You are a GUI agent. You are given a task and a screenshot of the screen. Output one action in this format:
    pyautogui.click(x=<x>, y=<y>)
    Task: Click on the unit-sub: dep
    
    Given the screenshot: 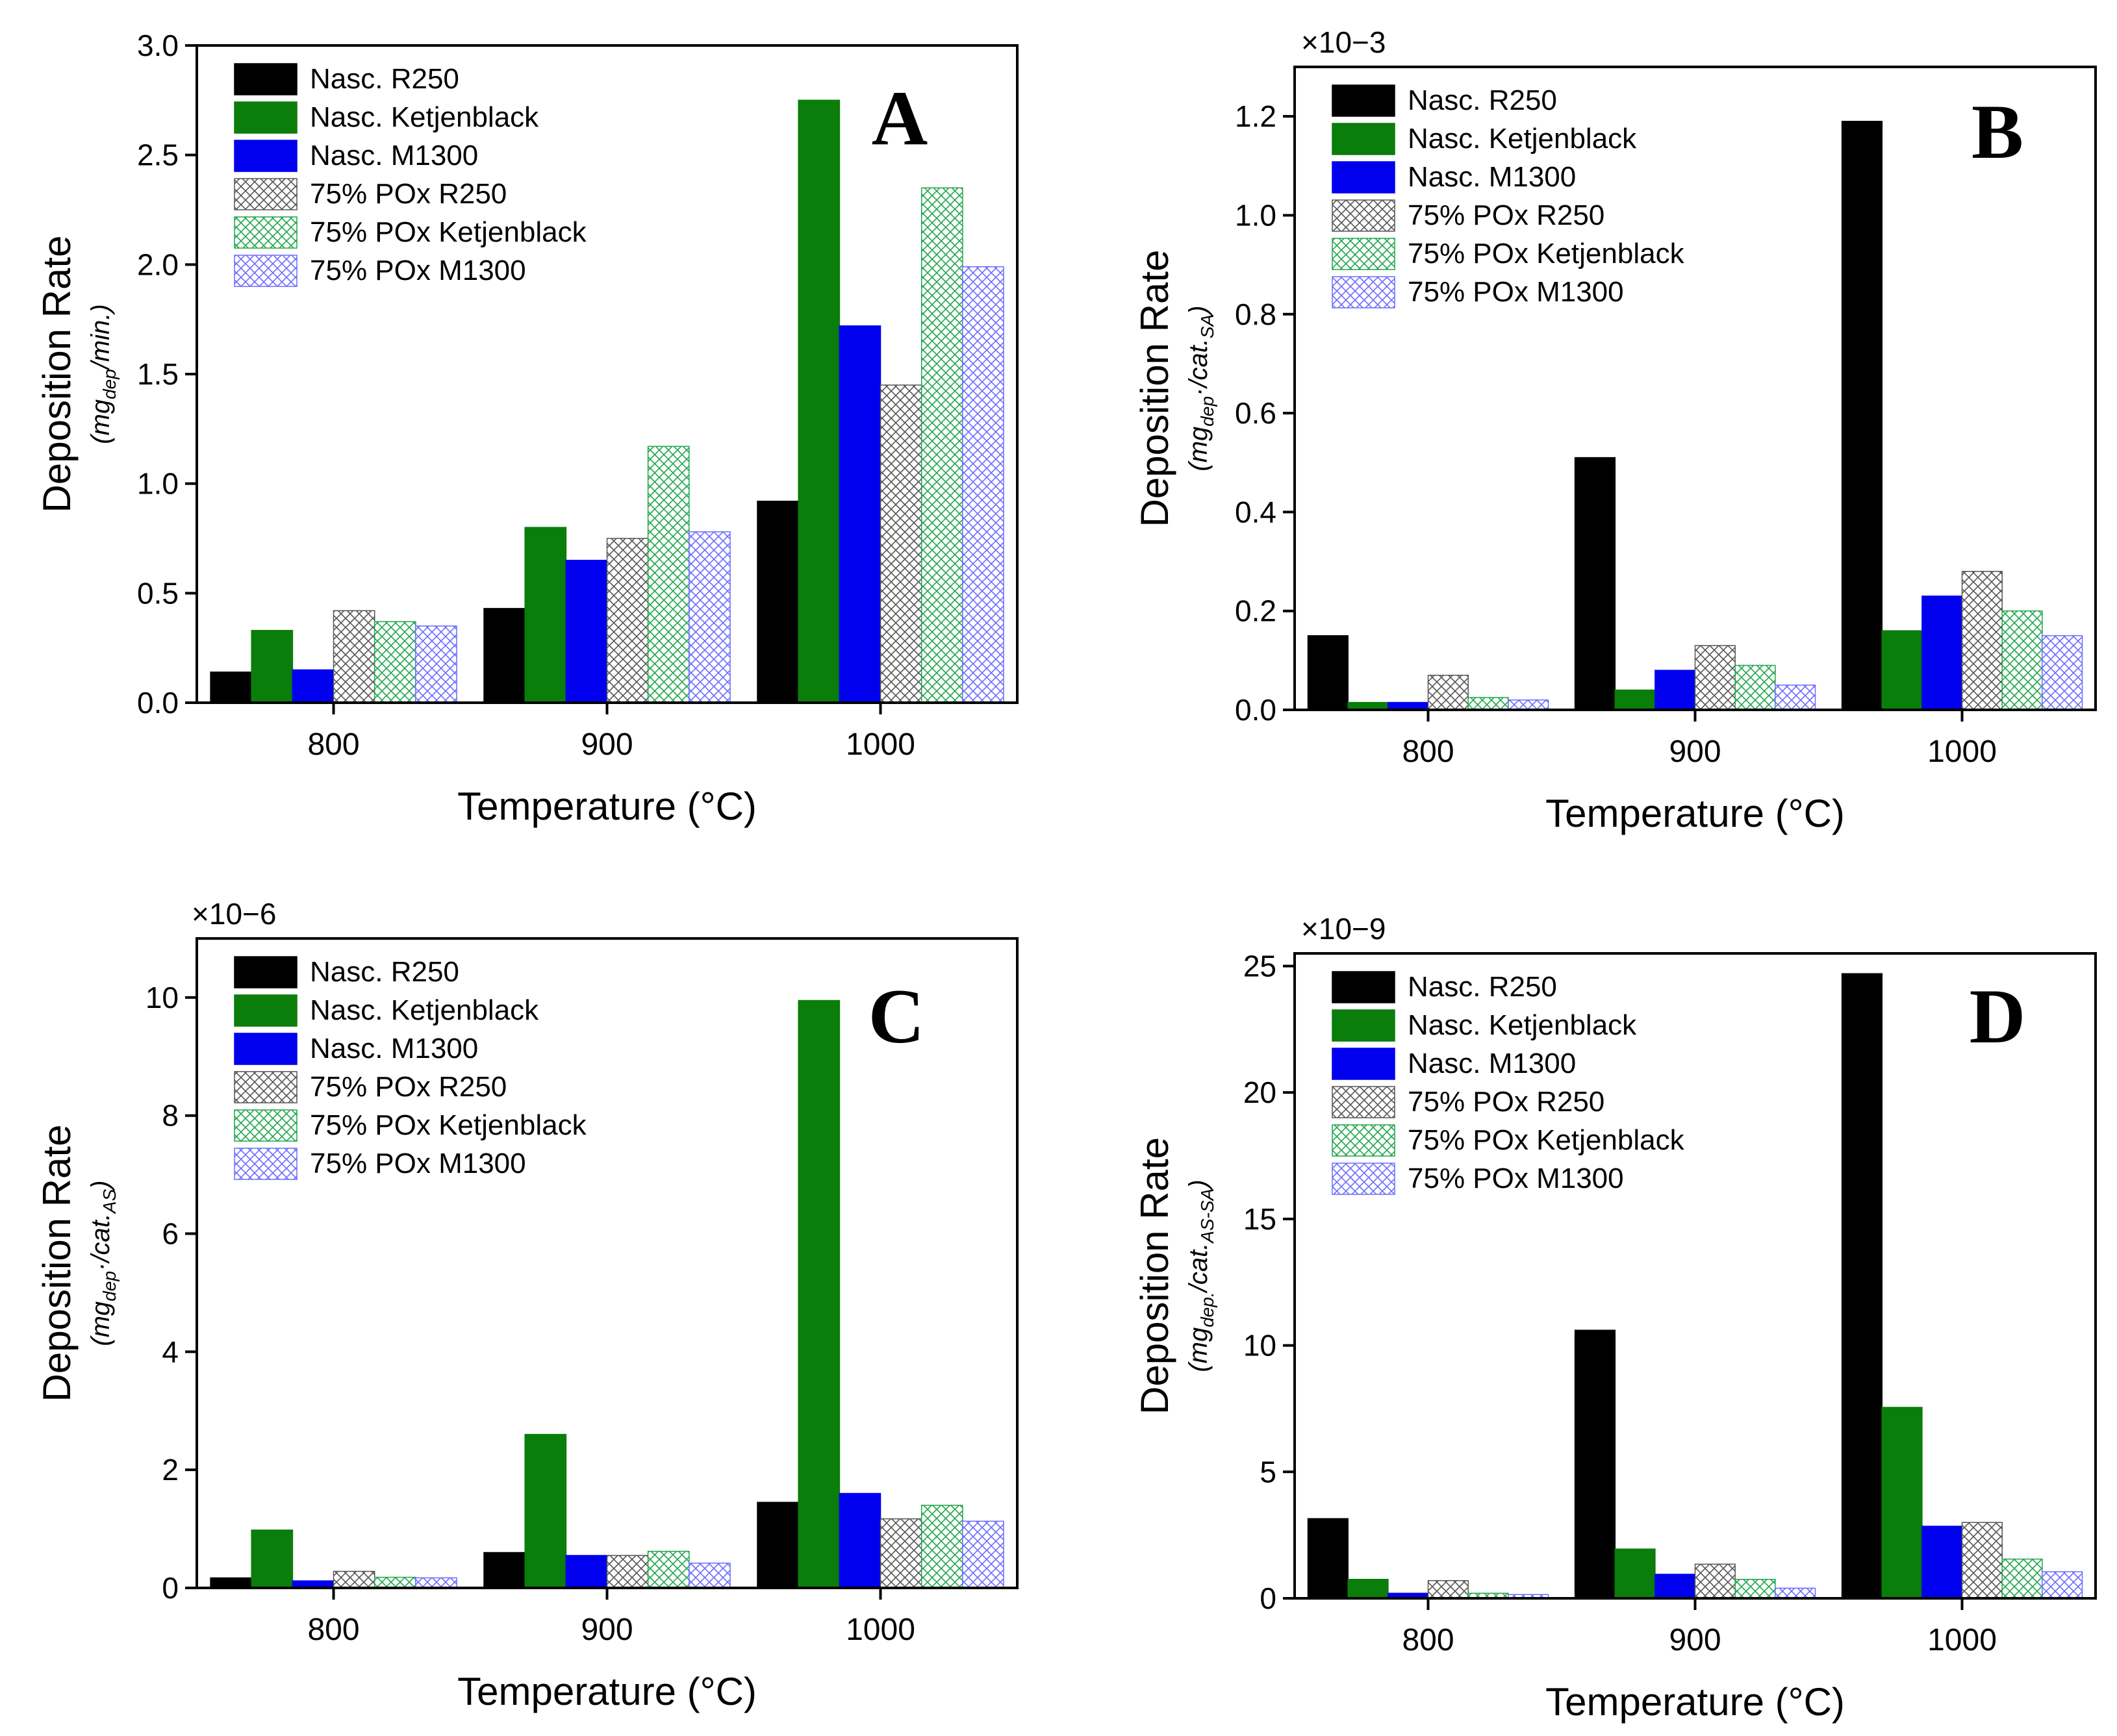 What is the action you would take?
    pyautogui.click(x=109, y=1286)
    